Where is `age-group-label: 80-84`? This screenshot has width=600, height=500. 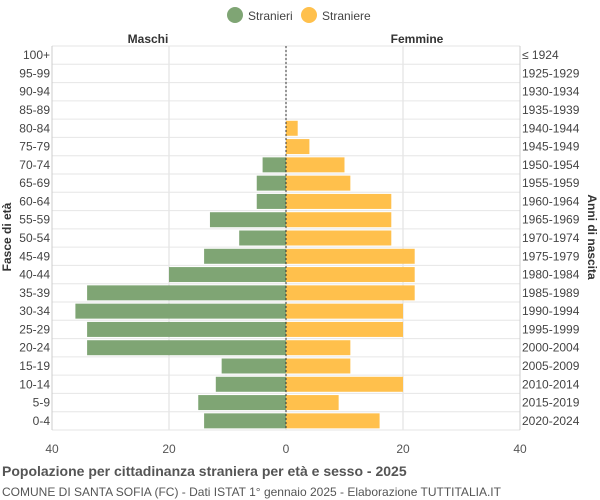
age-group-label: 80-84 is located at coordinates (34, 128).